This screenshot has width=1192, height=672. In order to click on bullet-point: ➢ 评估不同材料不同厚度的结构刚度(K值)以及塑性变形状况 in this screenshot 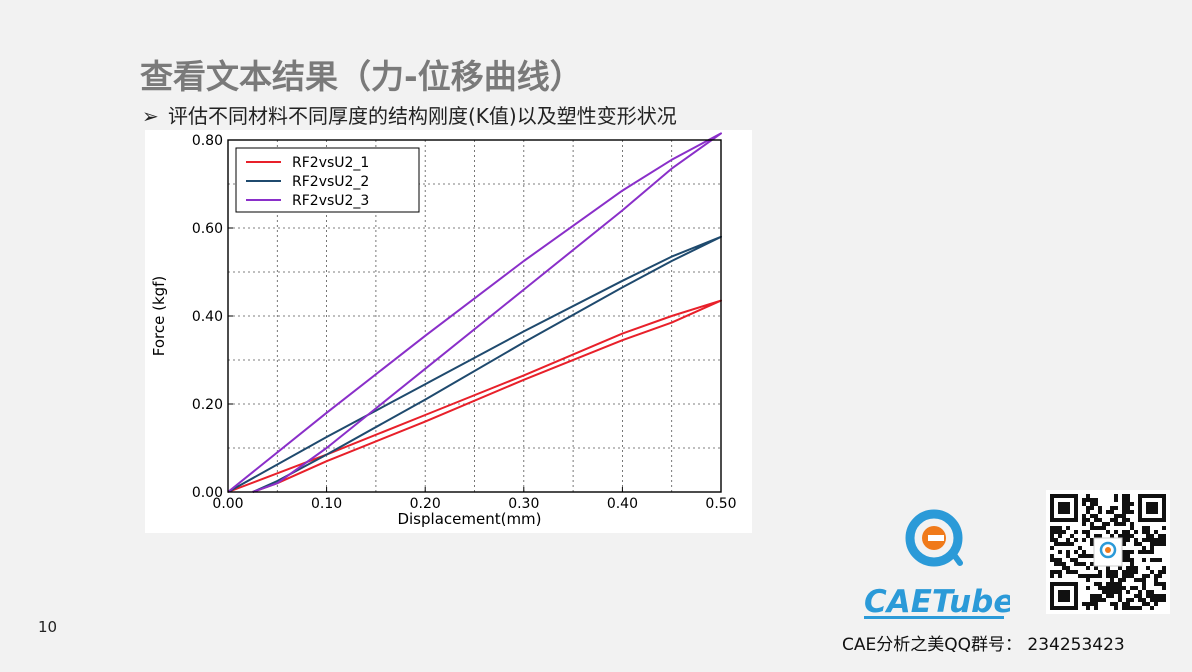, I will do `click(409, 114)`.